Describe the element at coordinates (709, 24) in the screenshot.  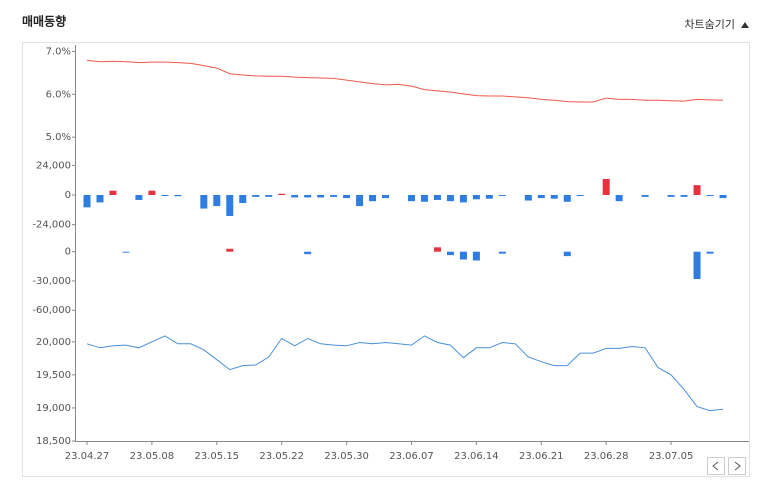
I see `hide-chart-toggle: 차트숨기기` at that location.